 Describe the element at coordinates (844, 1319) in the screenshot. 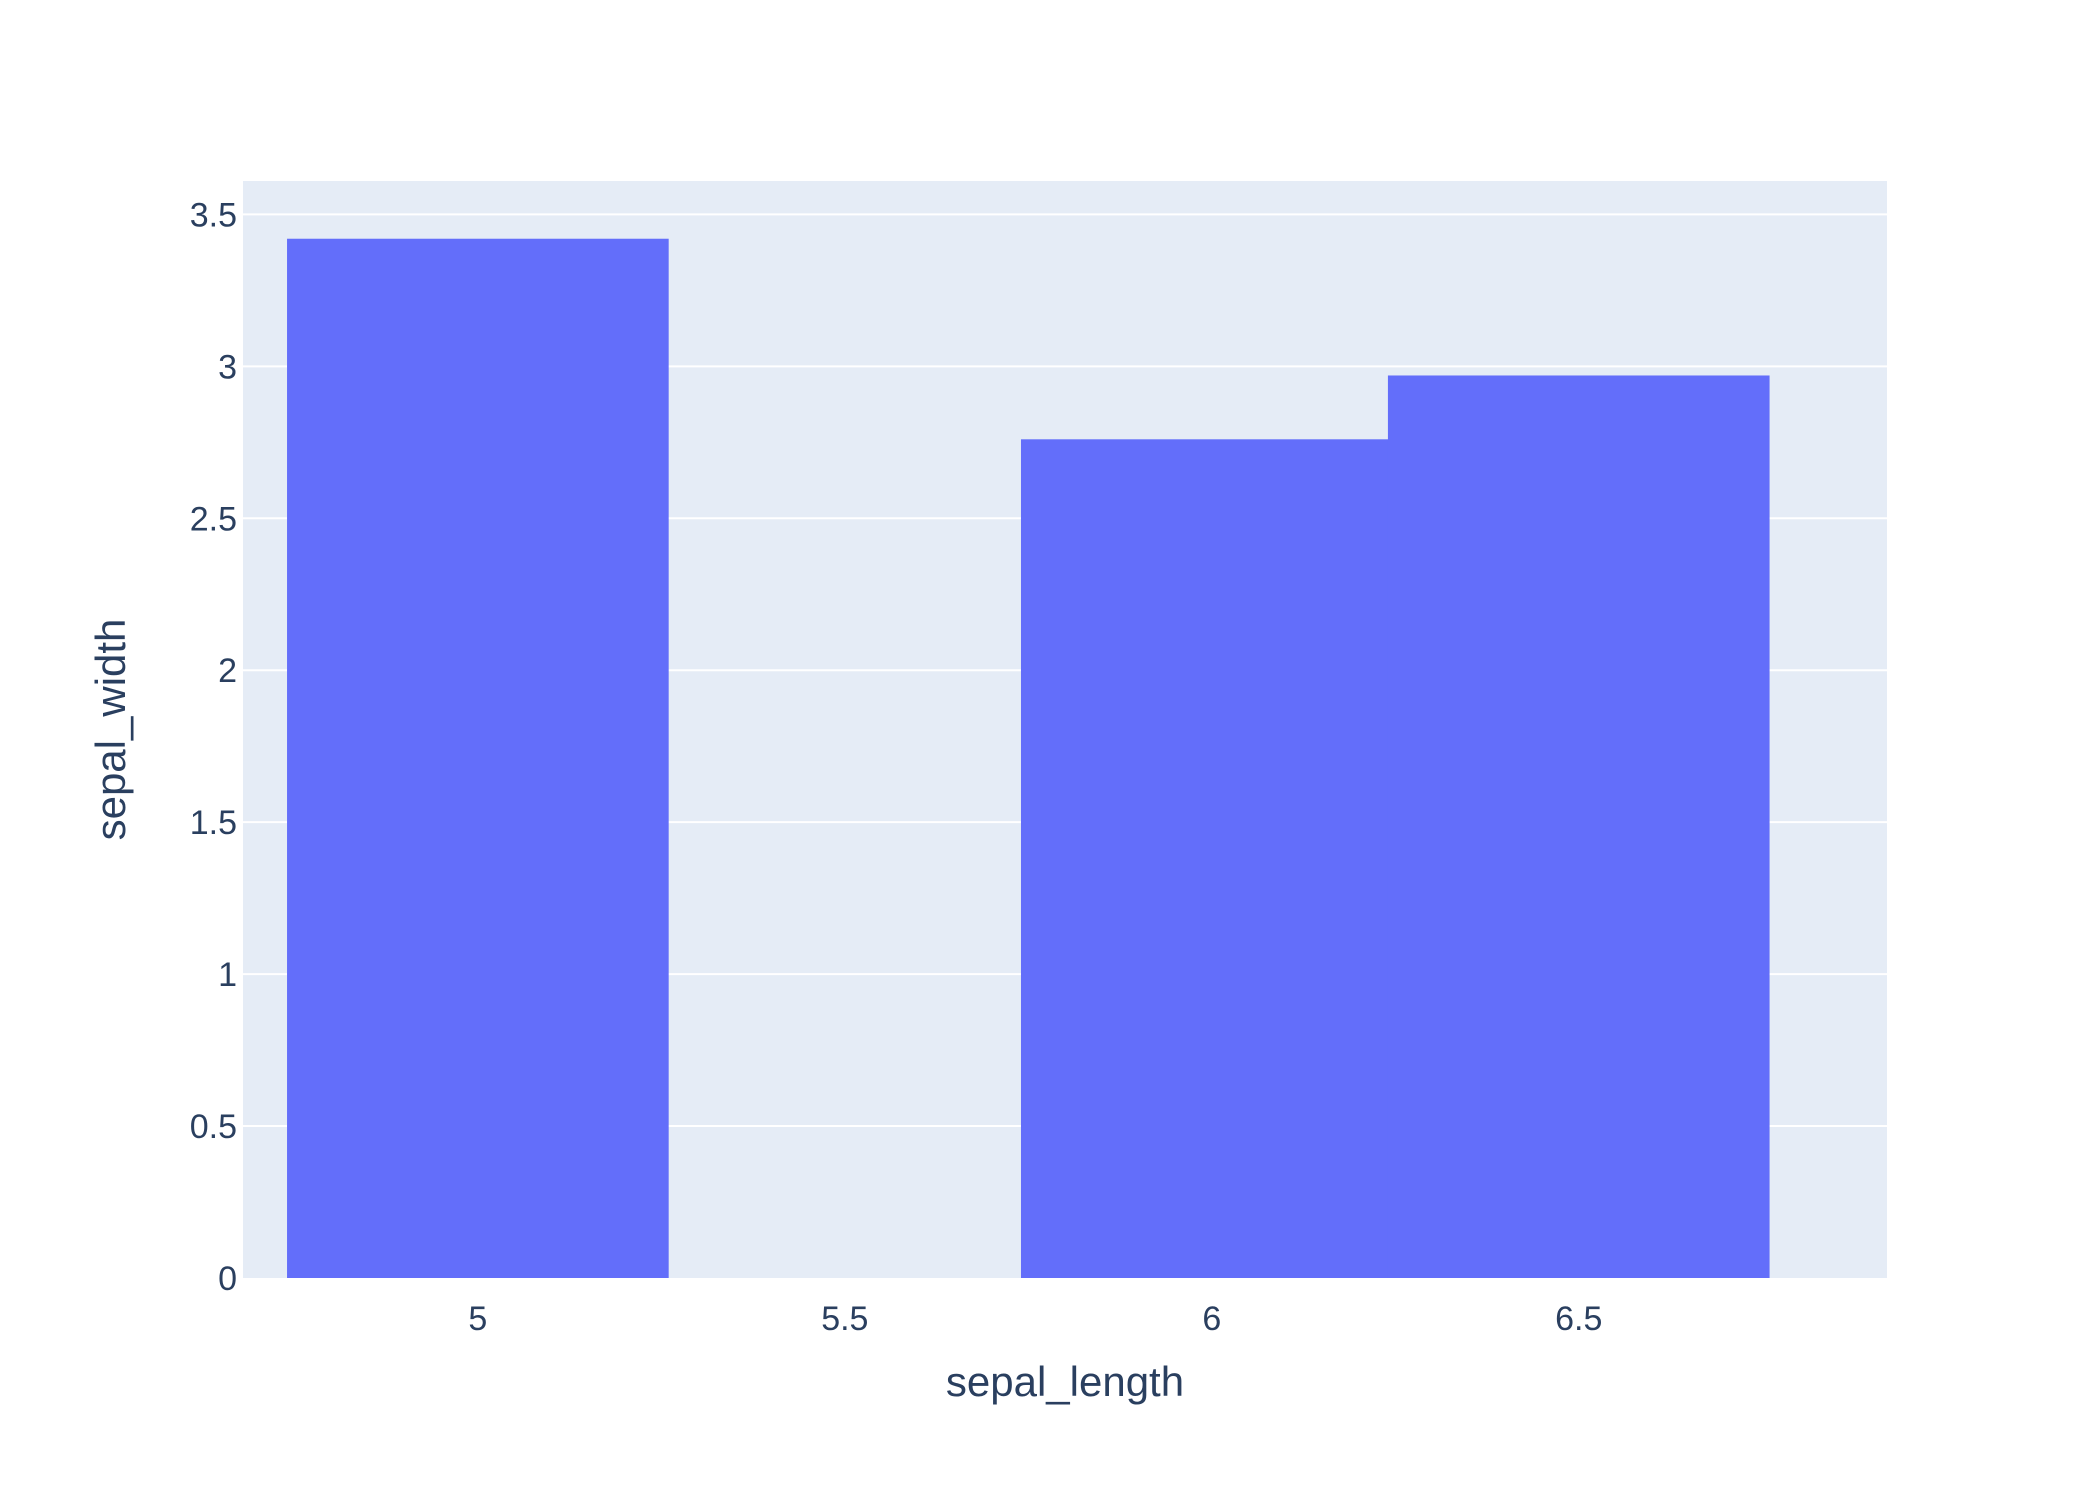

I see `x-tick-label: 5.5` at that location.